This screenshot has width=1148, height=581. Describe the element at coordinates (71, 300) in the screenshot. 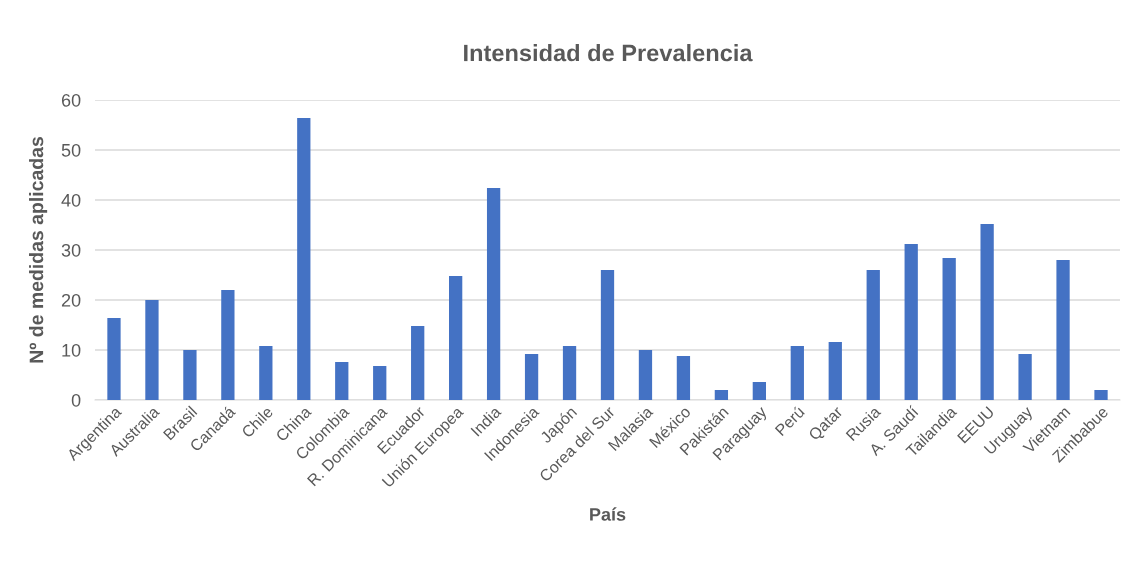

I see `y-tick-label: 20` at that location.